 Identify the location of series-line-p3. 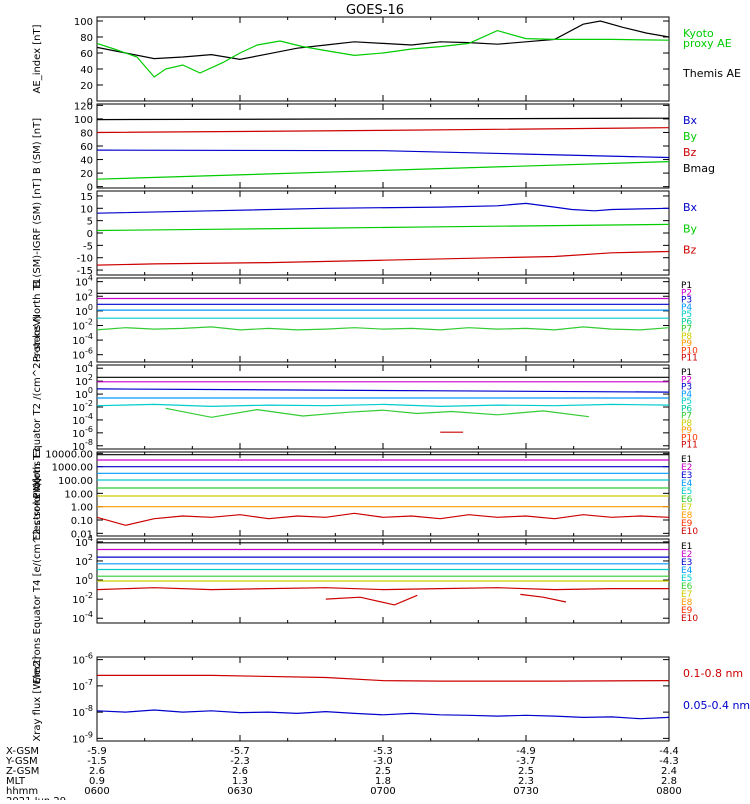
(383, 390).